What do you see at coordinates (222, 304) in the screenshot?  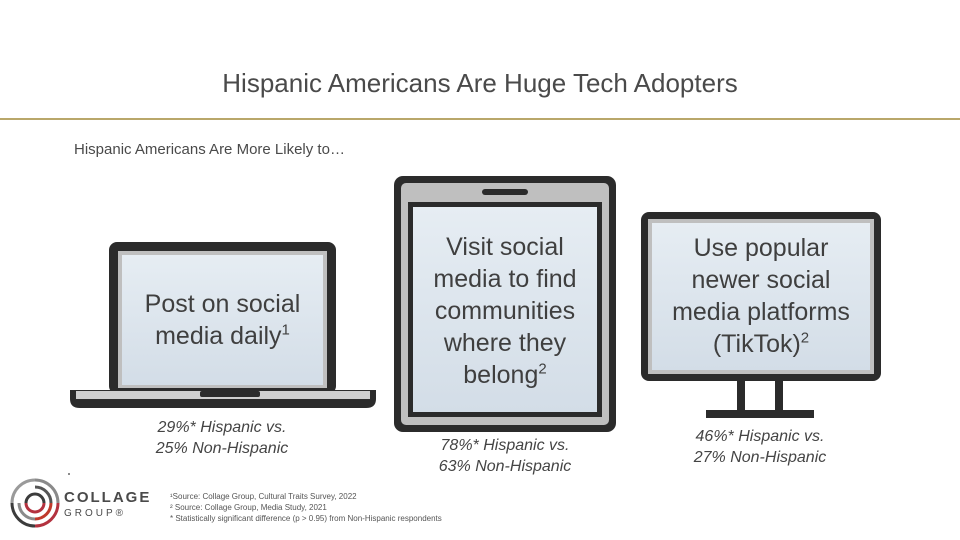 I see `laptop-line-1: Post on social` at bounding box center [222, 304].